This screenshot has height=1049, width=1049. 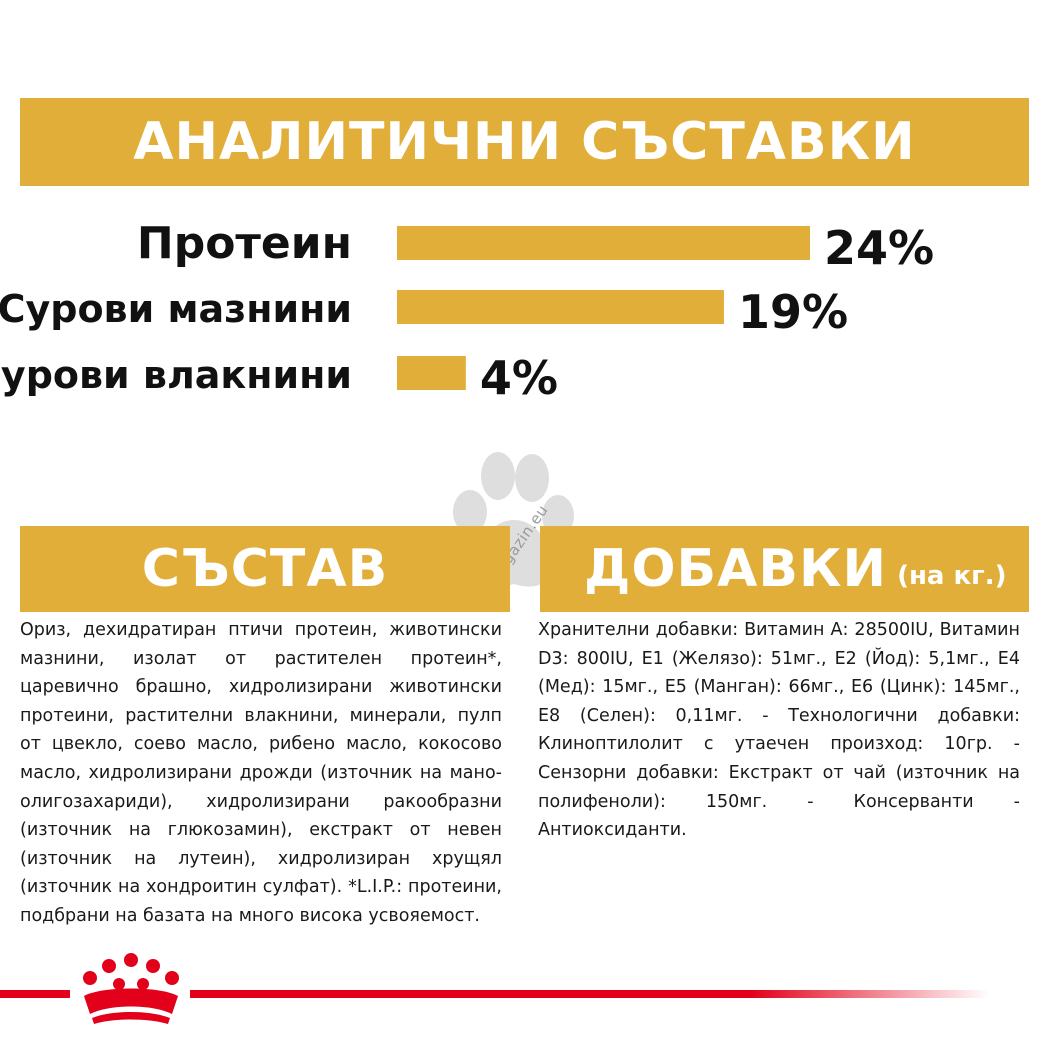 I want to click on category-label: Сурови мазнини, so click(x=176, y=309).